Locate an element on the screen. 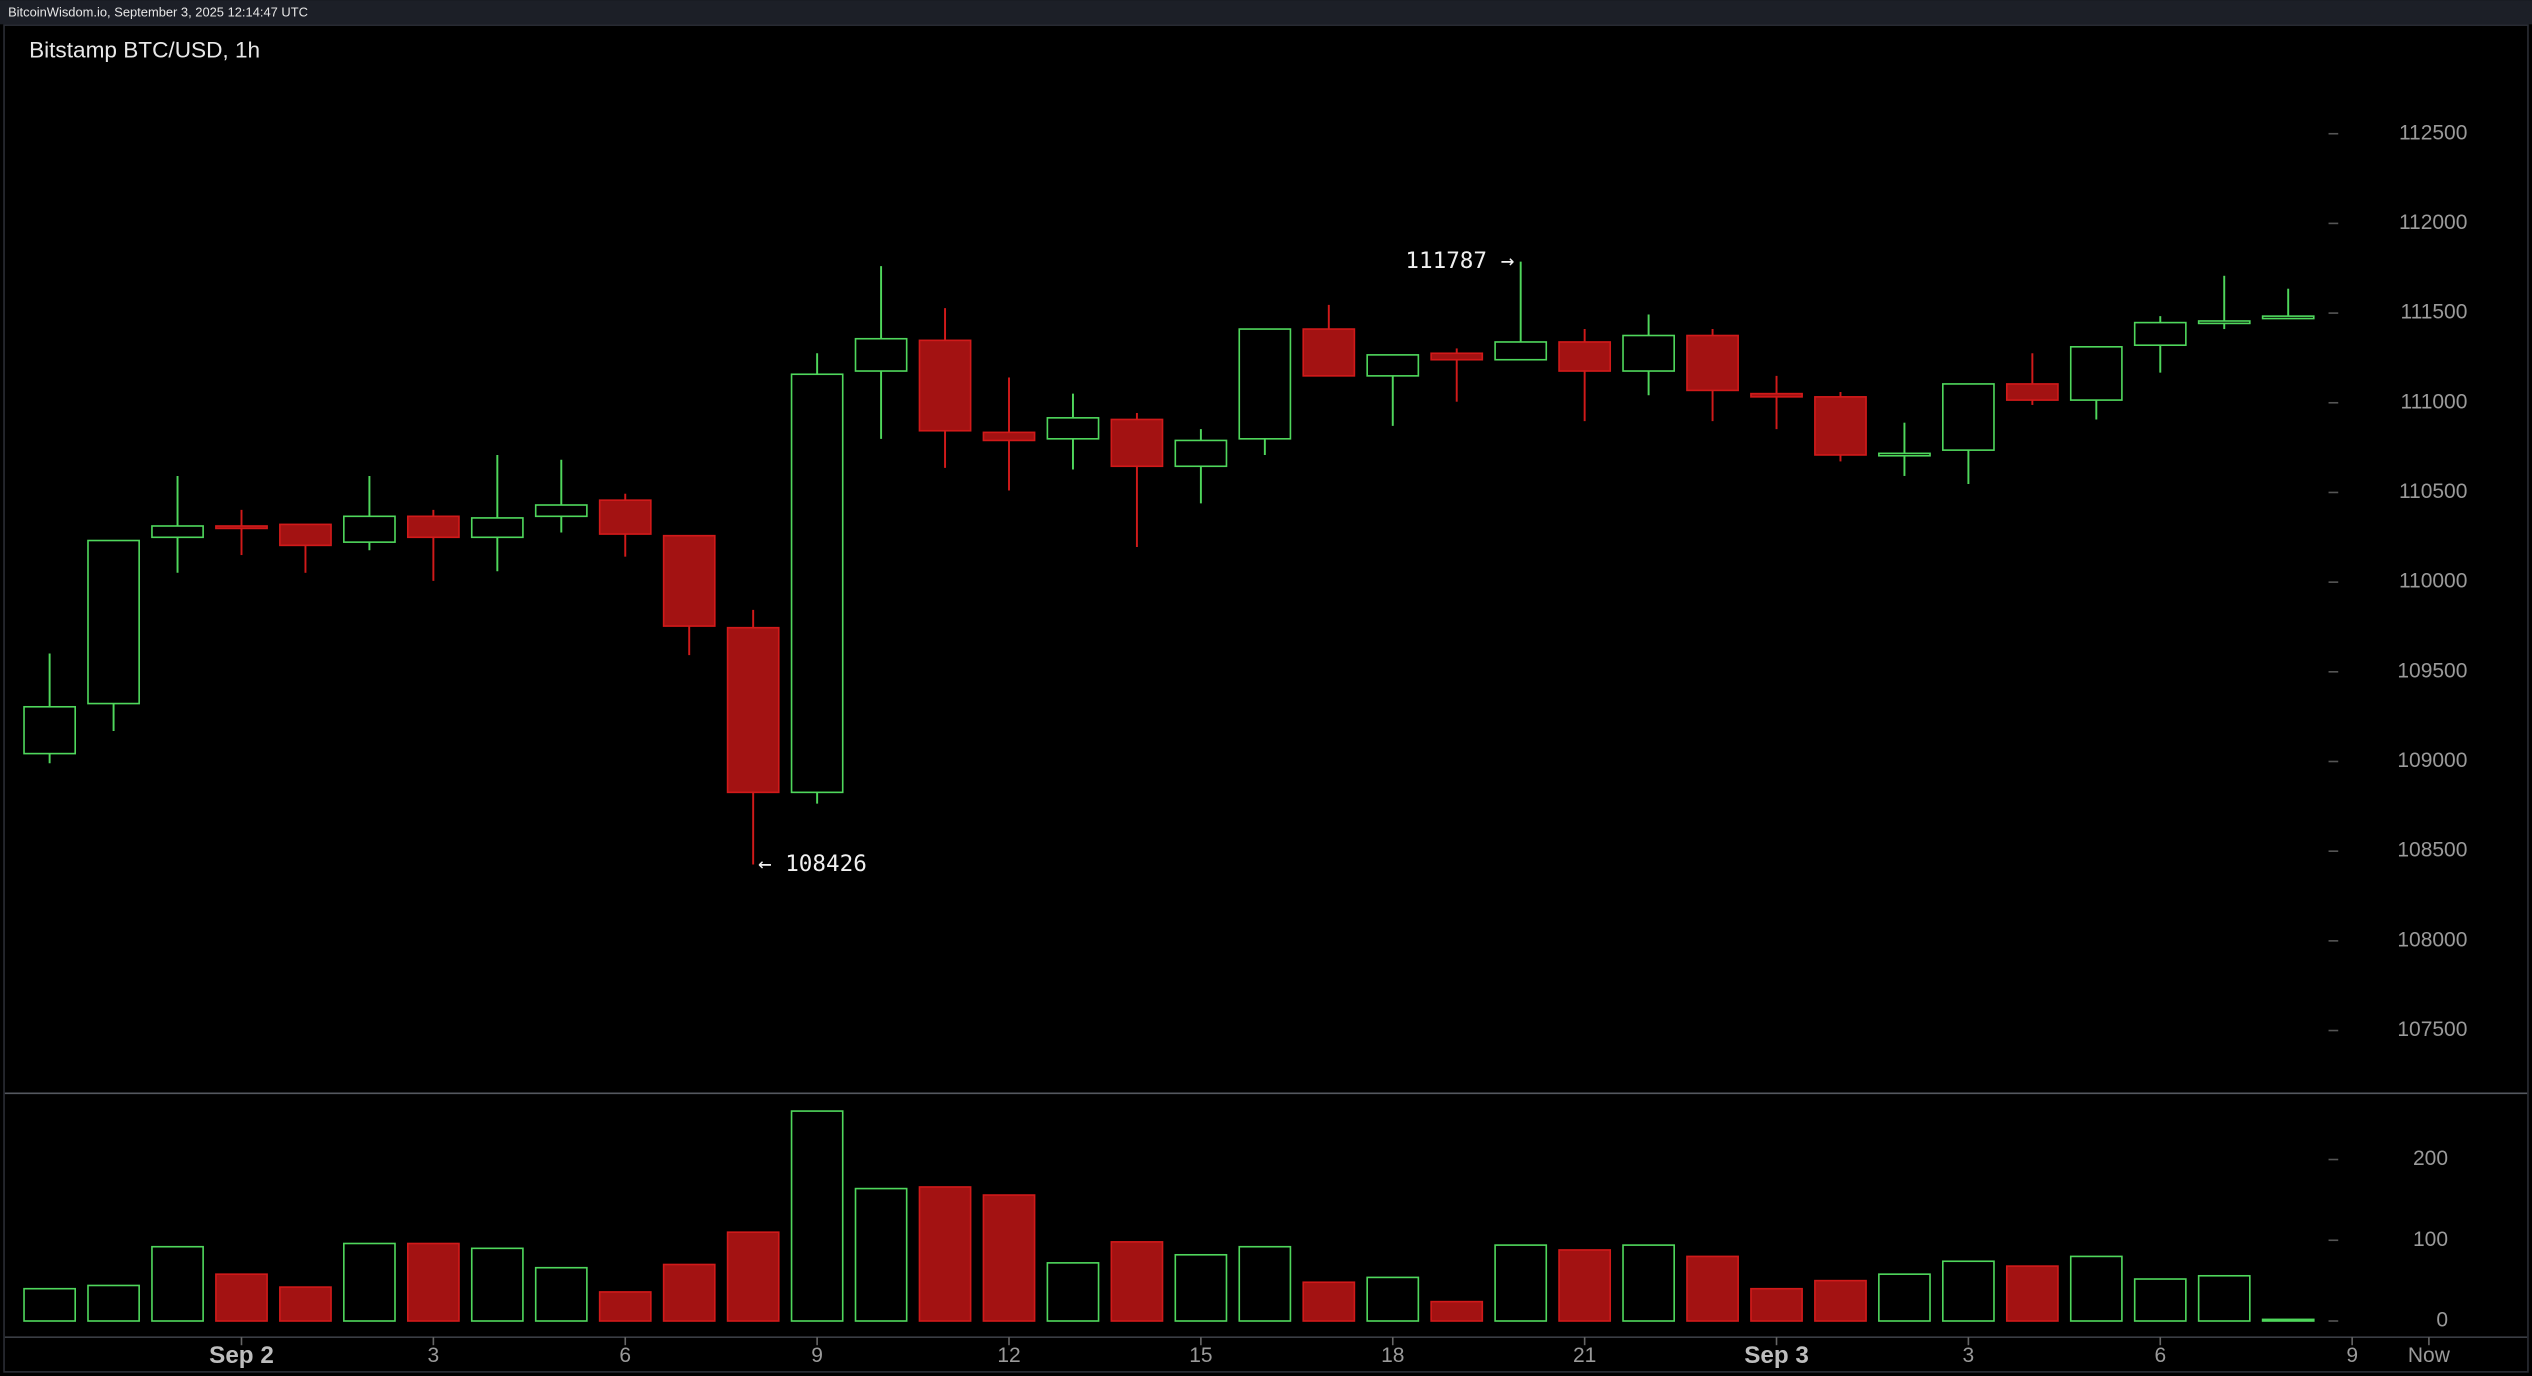  y-tick-label: 108000 is located at coordinates (2432, 939).